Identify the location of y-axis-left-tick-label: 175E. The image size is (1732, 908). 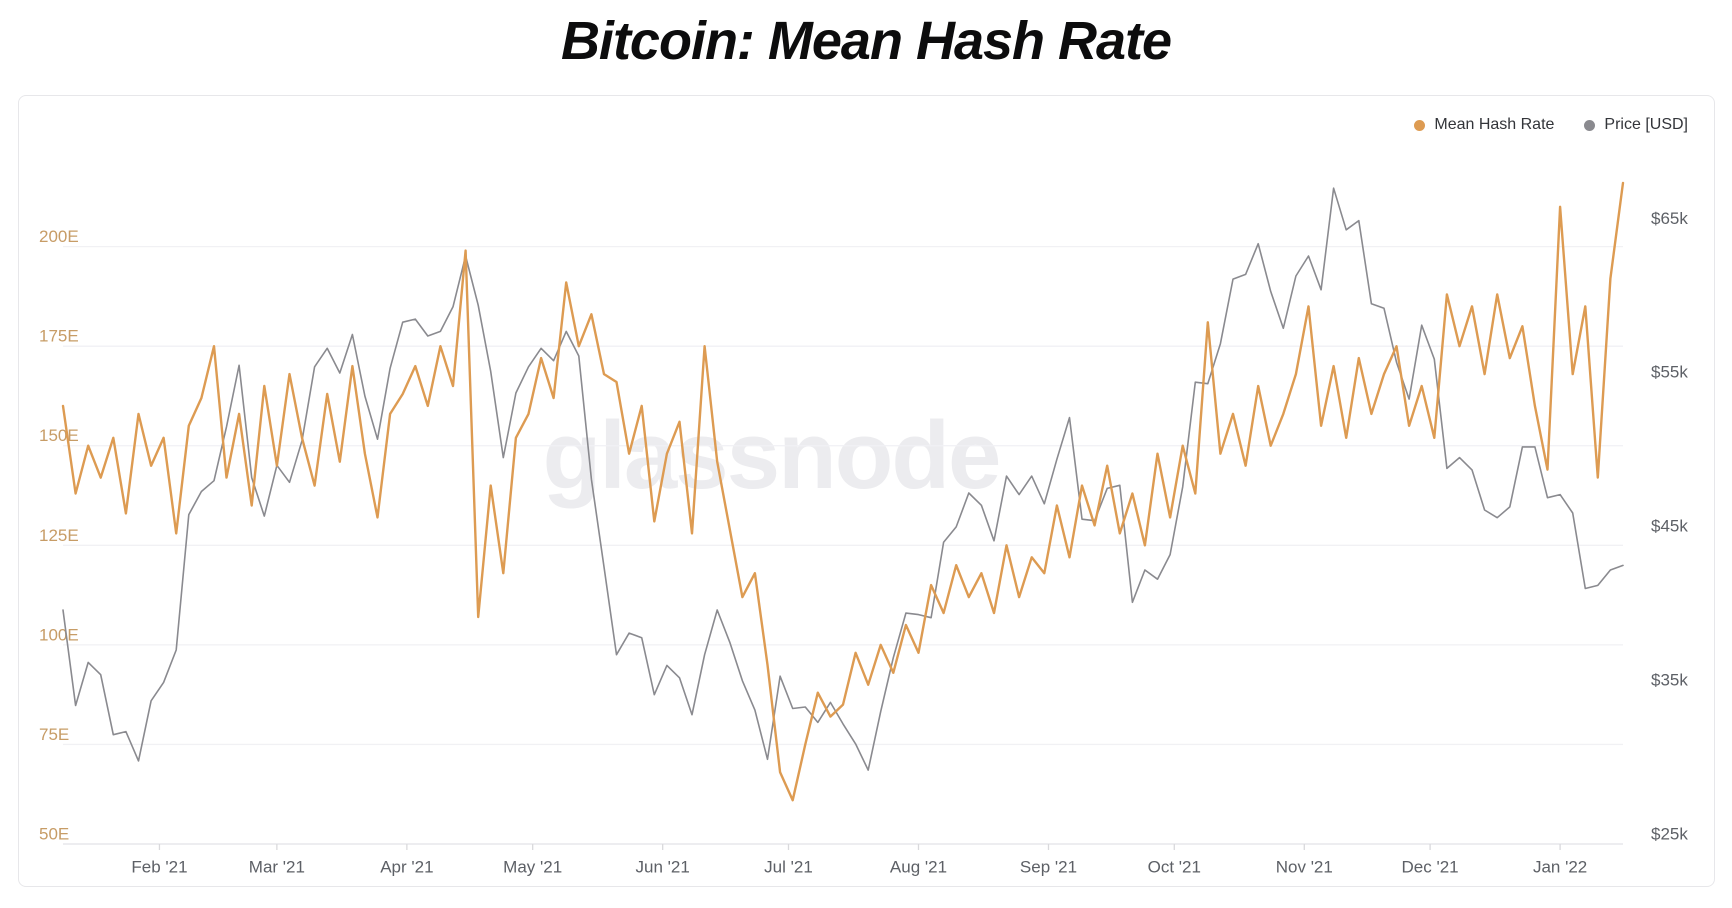
(59, 336).